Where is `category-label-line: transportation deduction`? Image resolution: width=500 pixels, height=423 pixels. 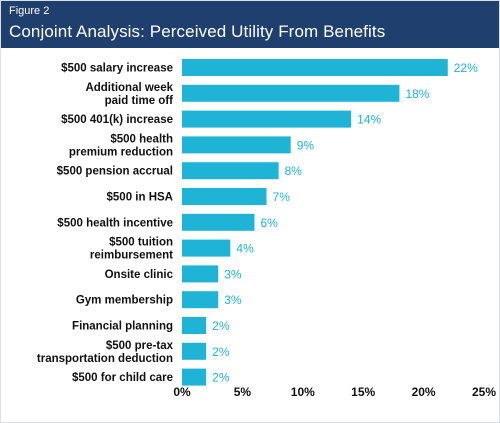
category-label-line: transportation deduction is located at coordinates (105, 359).